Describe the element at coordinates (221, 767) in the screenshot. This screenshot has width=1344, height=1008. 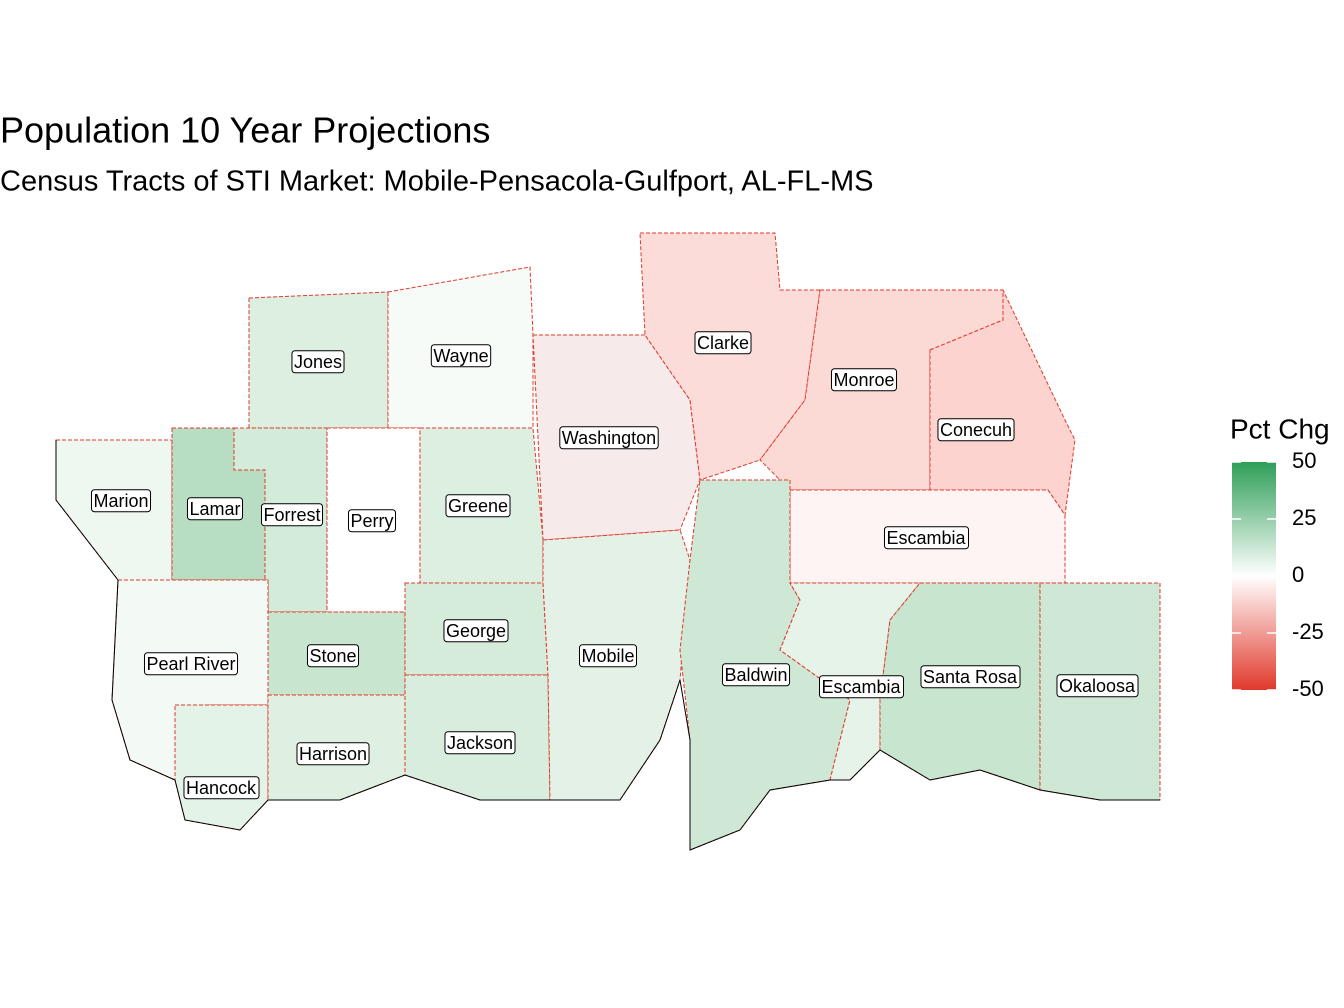
I see `county-area` at that location.